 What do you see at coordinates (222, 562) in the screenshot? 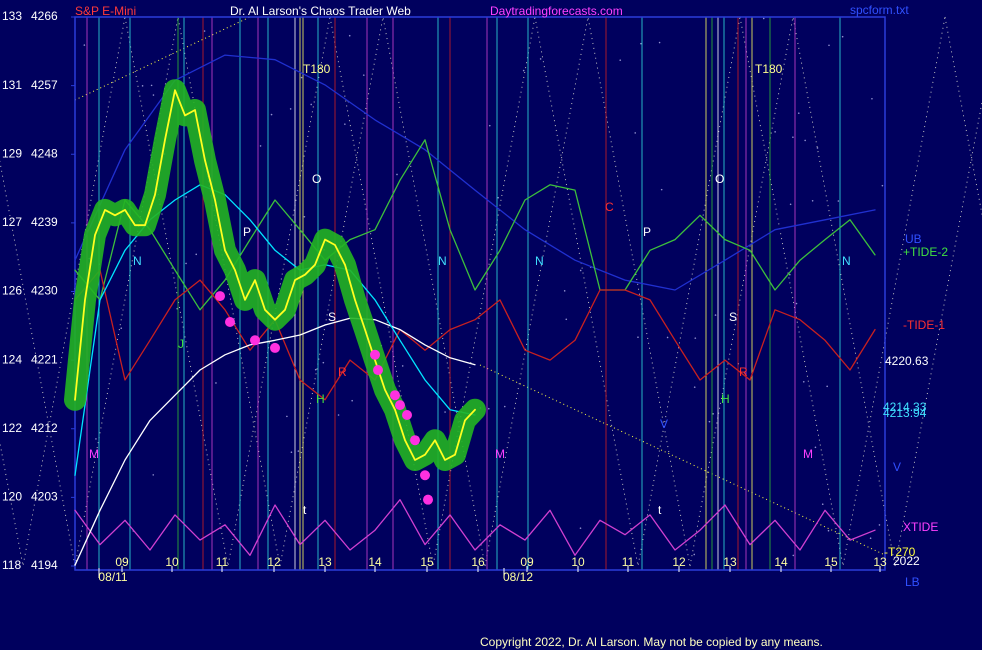
I see `x-tick-label: 11` at bounding box center [222, 562].